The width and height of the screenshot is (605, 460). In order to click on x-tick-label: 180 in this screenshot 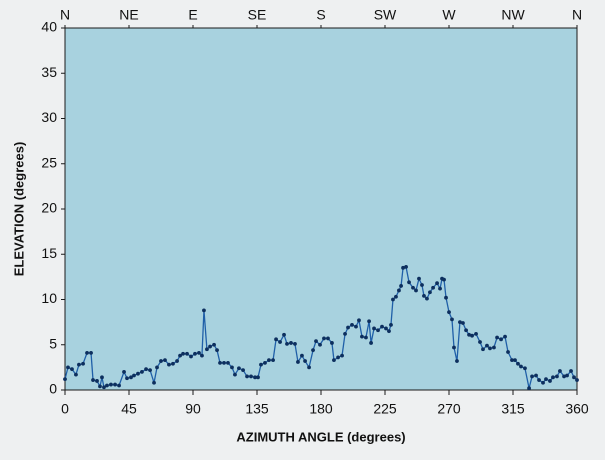, I will do `click(321, 409)`.